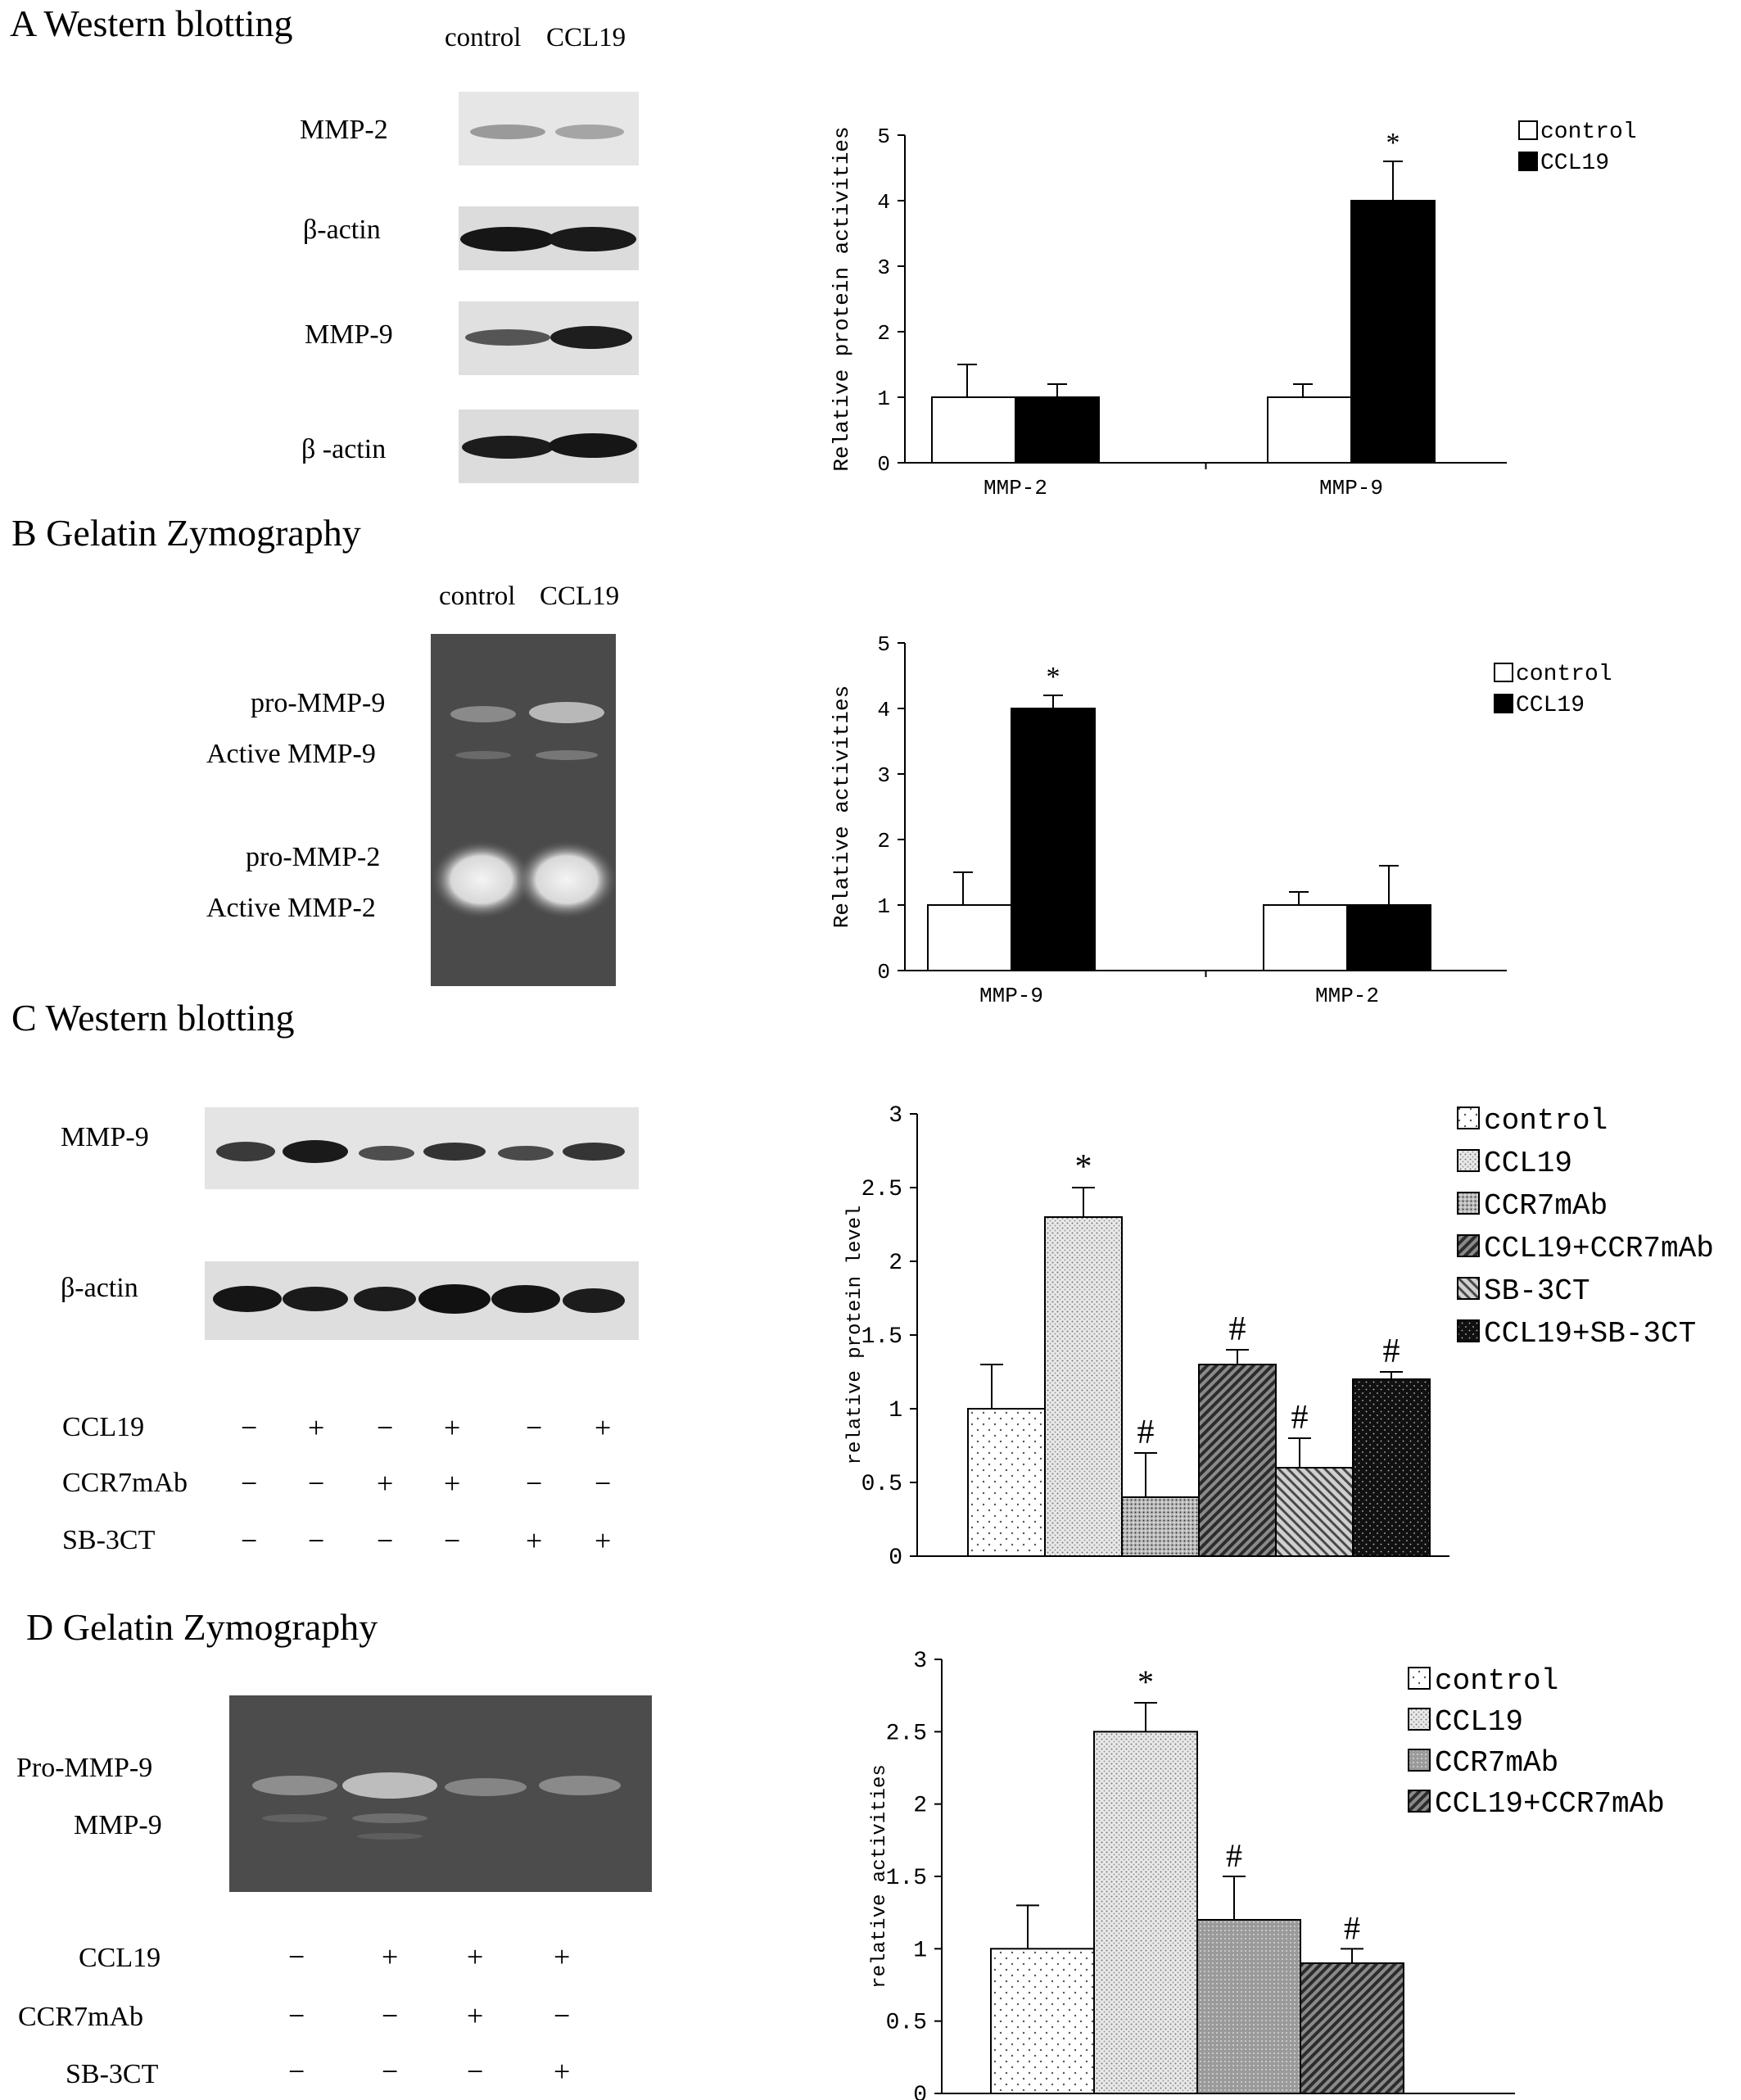 This screenshot has width=1741, height=2100. What do you see at coordinates (580, 596) in the screenshot?
I see `panel-b-lane-ccl19: CCL19` at bounding box center [580, 596].